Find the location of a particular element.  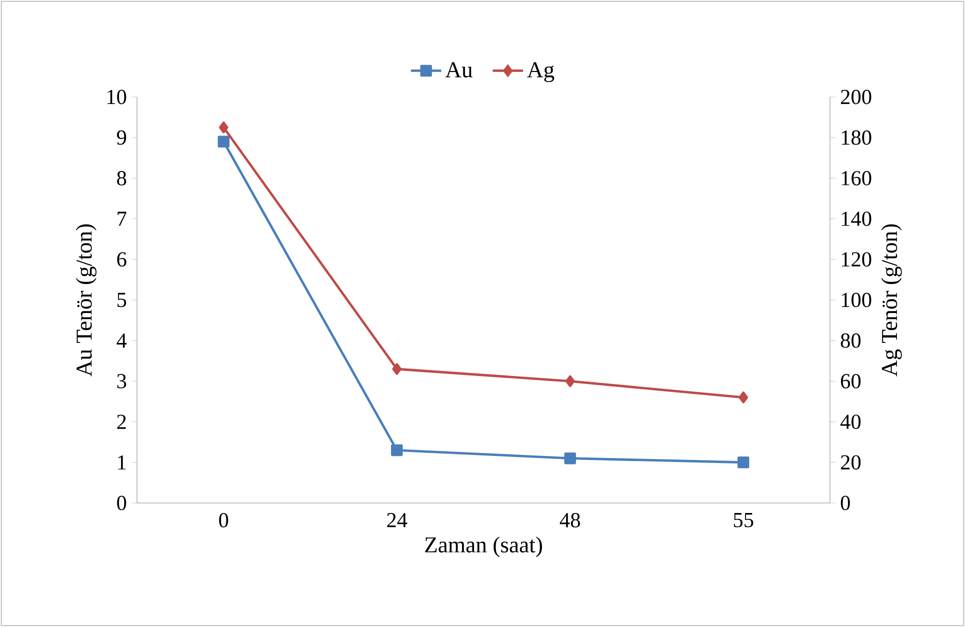

y-tick-label: 6 is located at coordinates (121, 259).